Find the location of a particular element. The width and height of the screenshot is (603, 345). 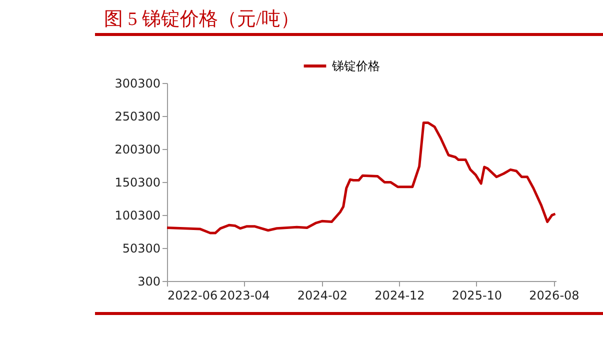

chart-title: 图 5 锑锭价格（元/吨） is located at coordinates (202, 20).